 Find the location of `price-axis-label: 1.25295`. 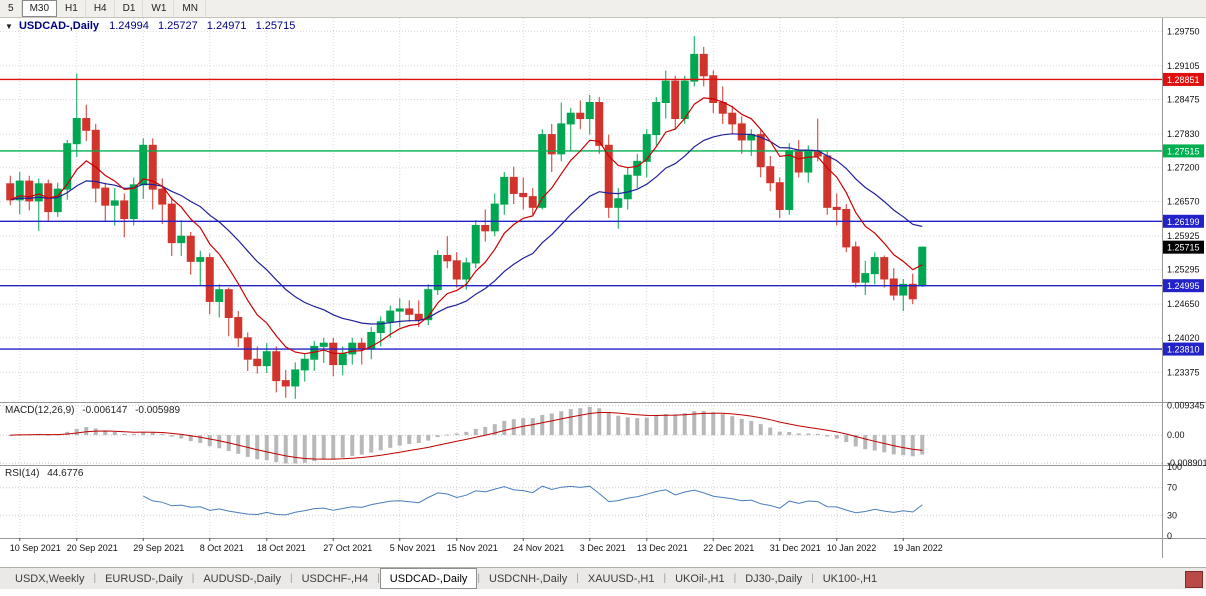

price-axis-label: 1.25295 is located at coordinates (1183, 270).